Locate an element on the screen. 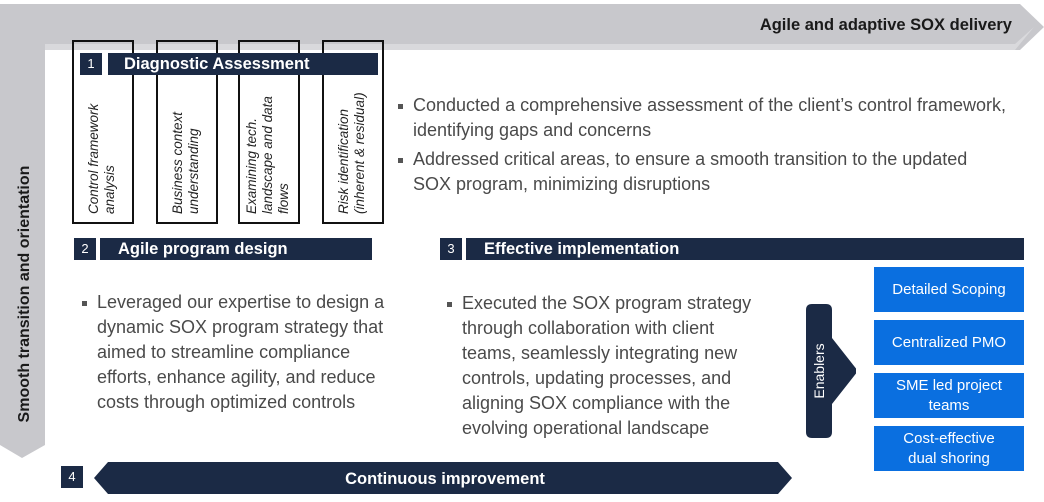 Image resolution: width=1044 pixels, height=502 pixels. enablers-label: Enablers is located at coordinates (819, 371).